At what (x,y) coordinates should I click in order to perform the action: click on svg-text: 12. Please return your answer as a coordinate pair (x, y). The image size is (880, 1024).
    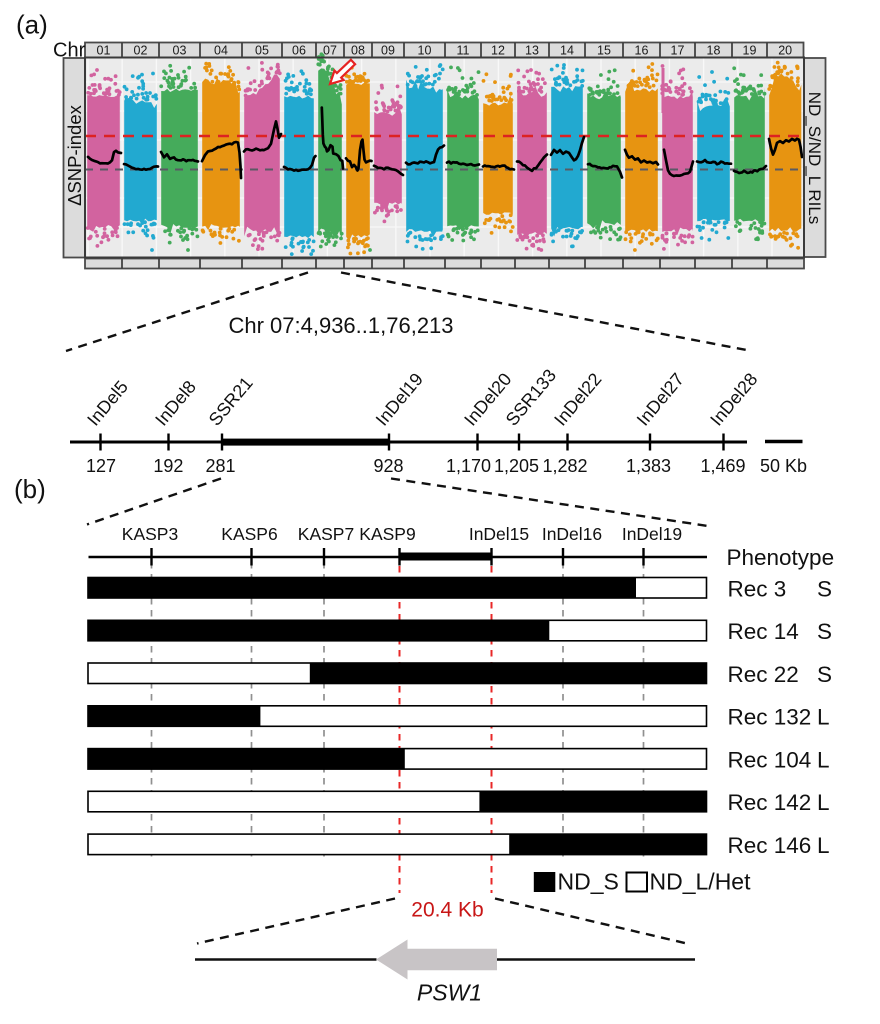
    Looking at the image, I should click on (498, 50).